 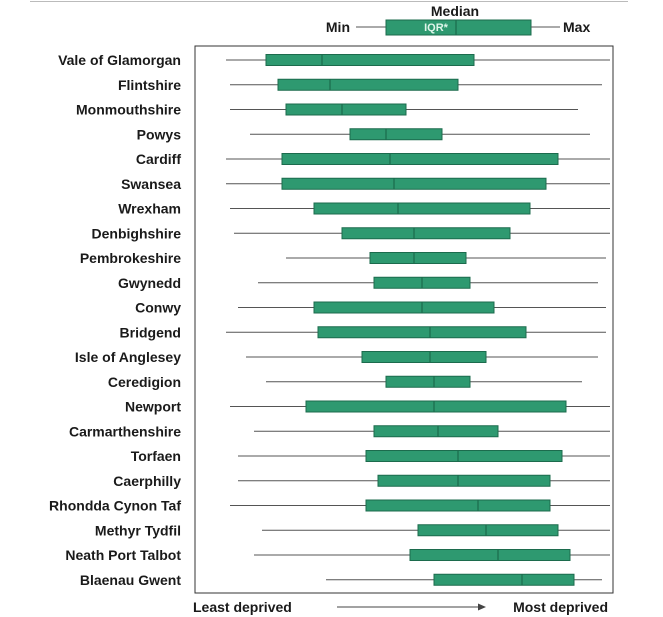 I want to click on box-row: Swansea, so click(x=365, y=184).